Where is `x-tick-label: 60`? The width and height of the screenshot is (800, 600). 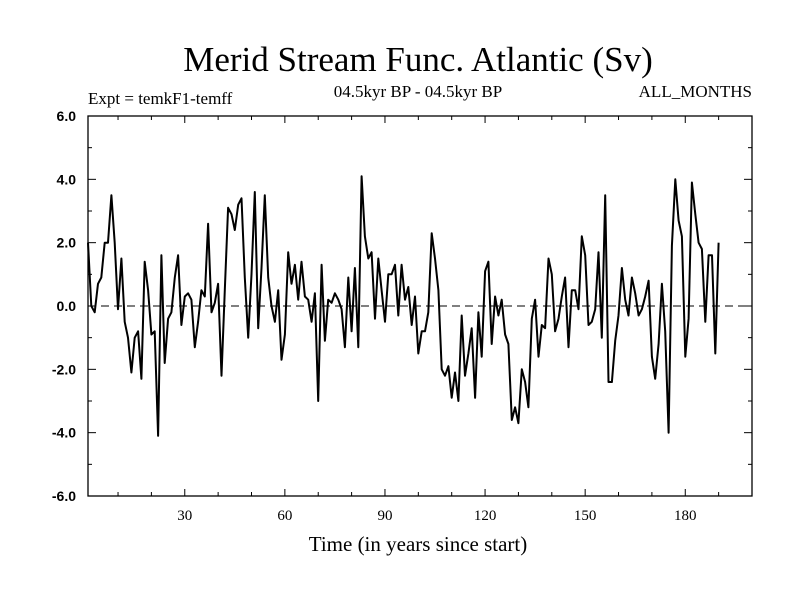 x-tick-label: 60 is located at coordinates (284, 516).